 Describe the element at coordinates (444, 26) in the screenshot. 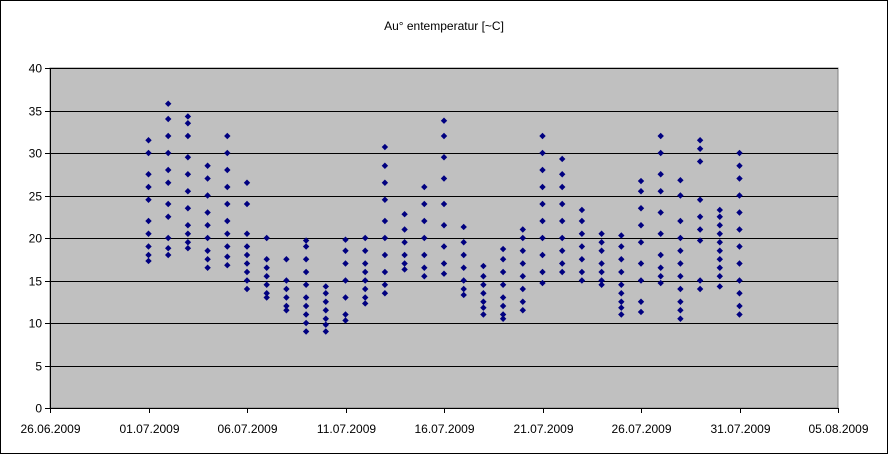

I see `chart-title: Au° entemperatur [~C]` at that location.